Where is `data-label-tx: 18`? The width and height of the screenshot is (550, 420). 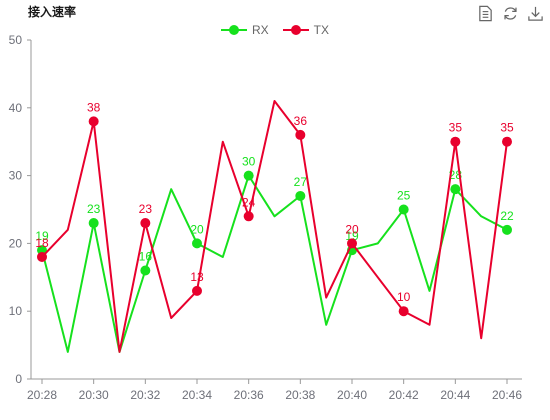 data-label-tx: 18 is located at coordinates (42, 243).